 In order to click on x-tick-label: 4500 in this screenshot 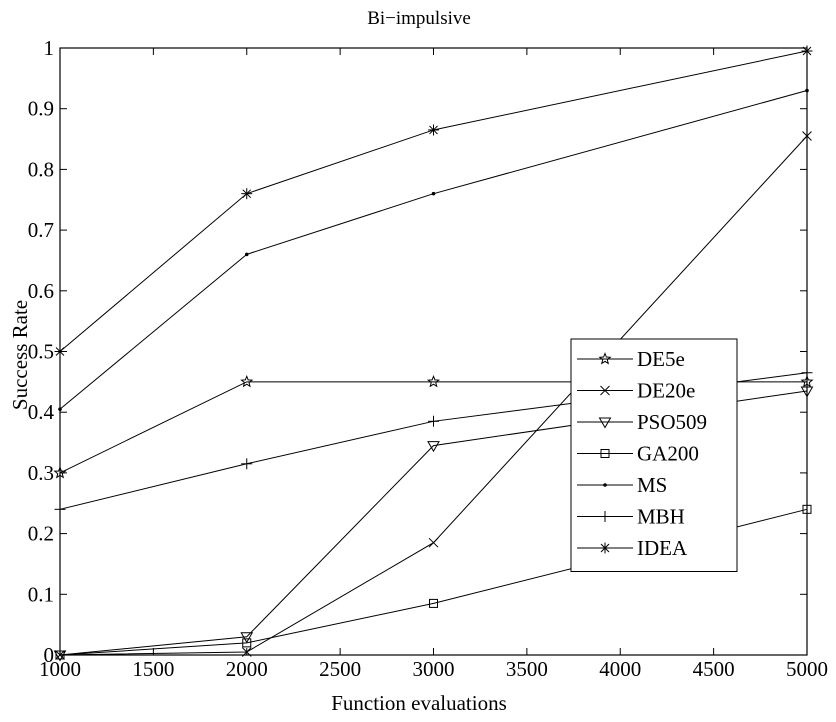, I will do `click(714, 669)`.